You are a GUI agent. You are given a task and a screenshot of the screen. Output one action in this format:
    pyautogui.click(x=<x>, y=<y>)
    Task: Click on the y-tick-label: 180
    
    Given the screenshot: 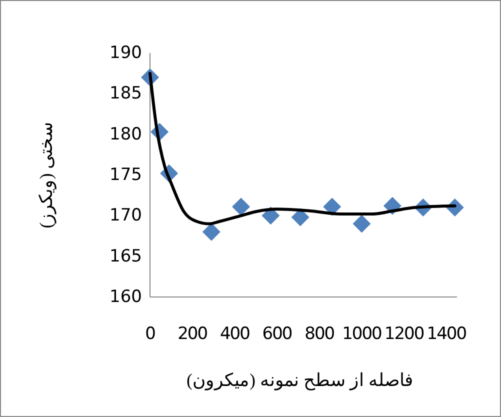 What is the action you would take?
    pyautogui.click(x=126, y=134)
    